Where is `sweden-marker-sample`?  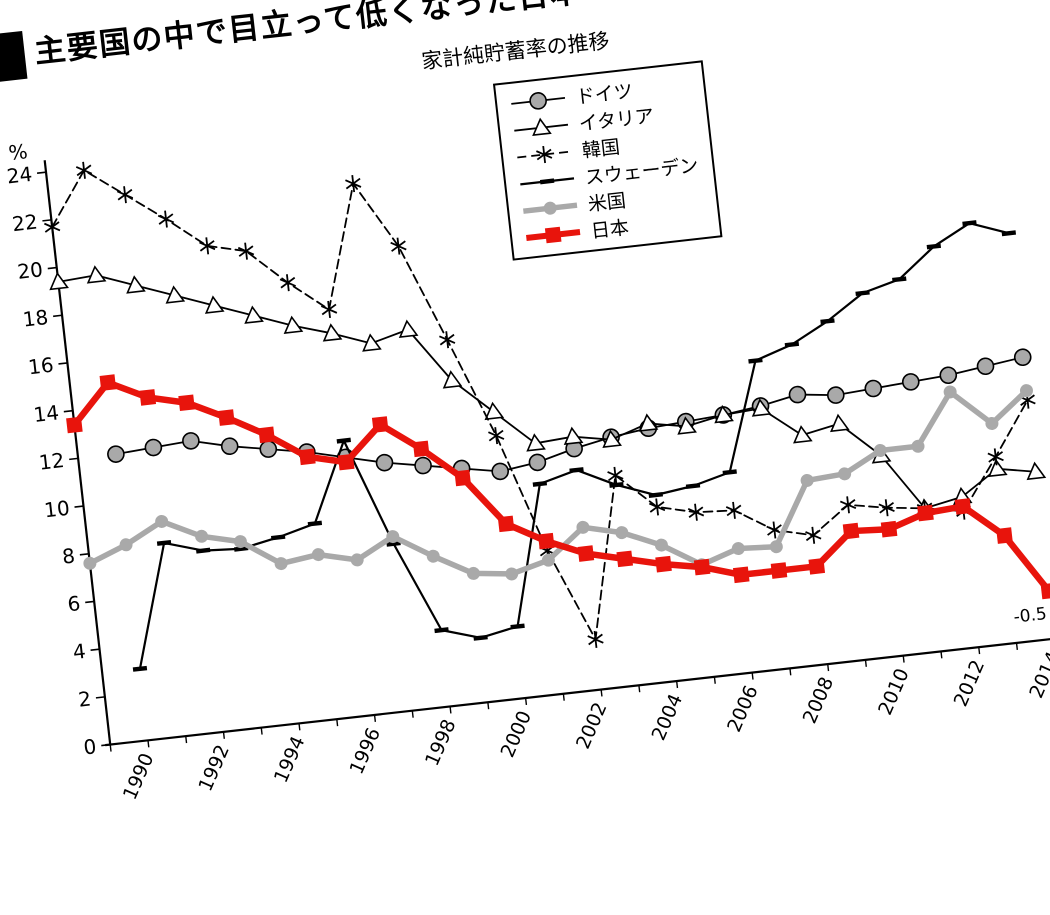 sweden-marker-sample is located at coordinates (547, 180).